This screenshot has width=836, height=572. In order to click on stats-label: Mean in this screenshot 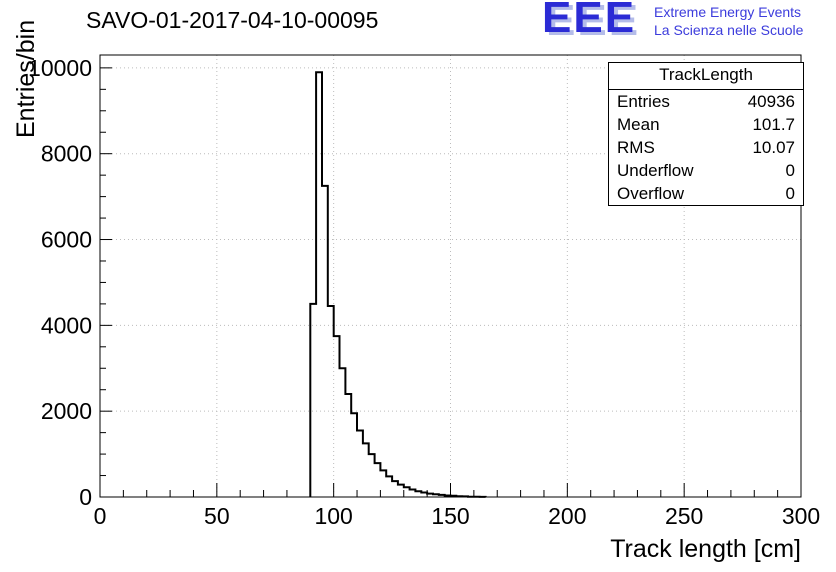, I will do `click(638, 124)`.